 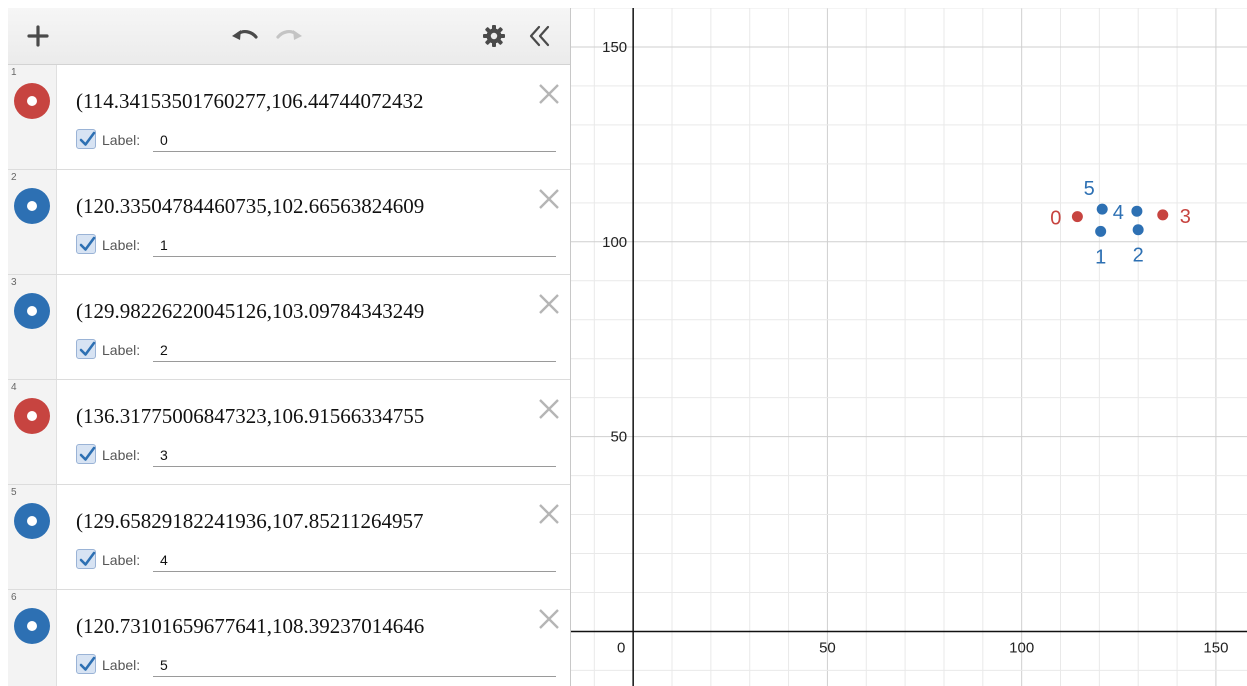 What do you see at coordinates (614, 242) in the screenshot?
I see `y-tick-label: 100` at bounding box center [614, 242].